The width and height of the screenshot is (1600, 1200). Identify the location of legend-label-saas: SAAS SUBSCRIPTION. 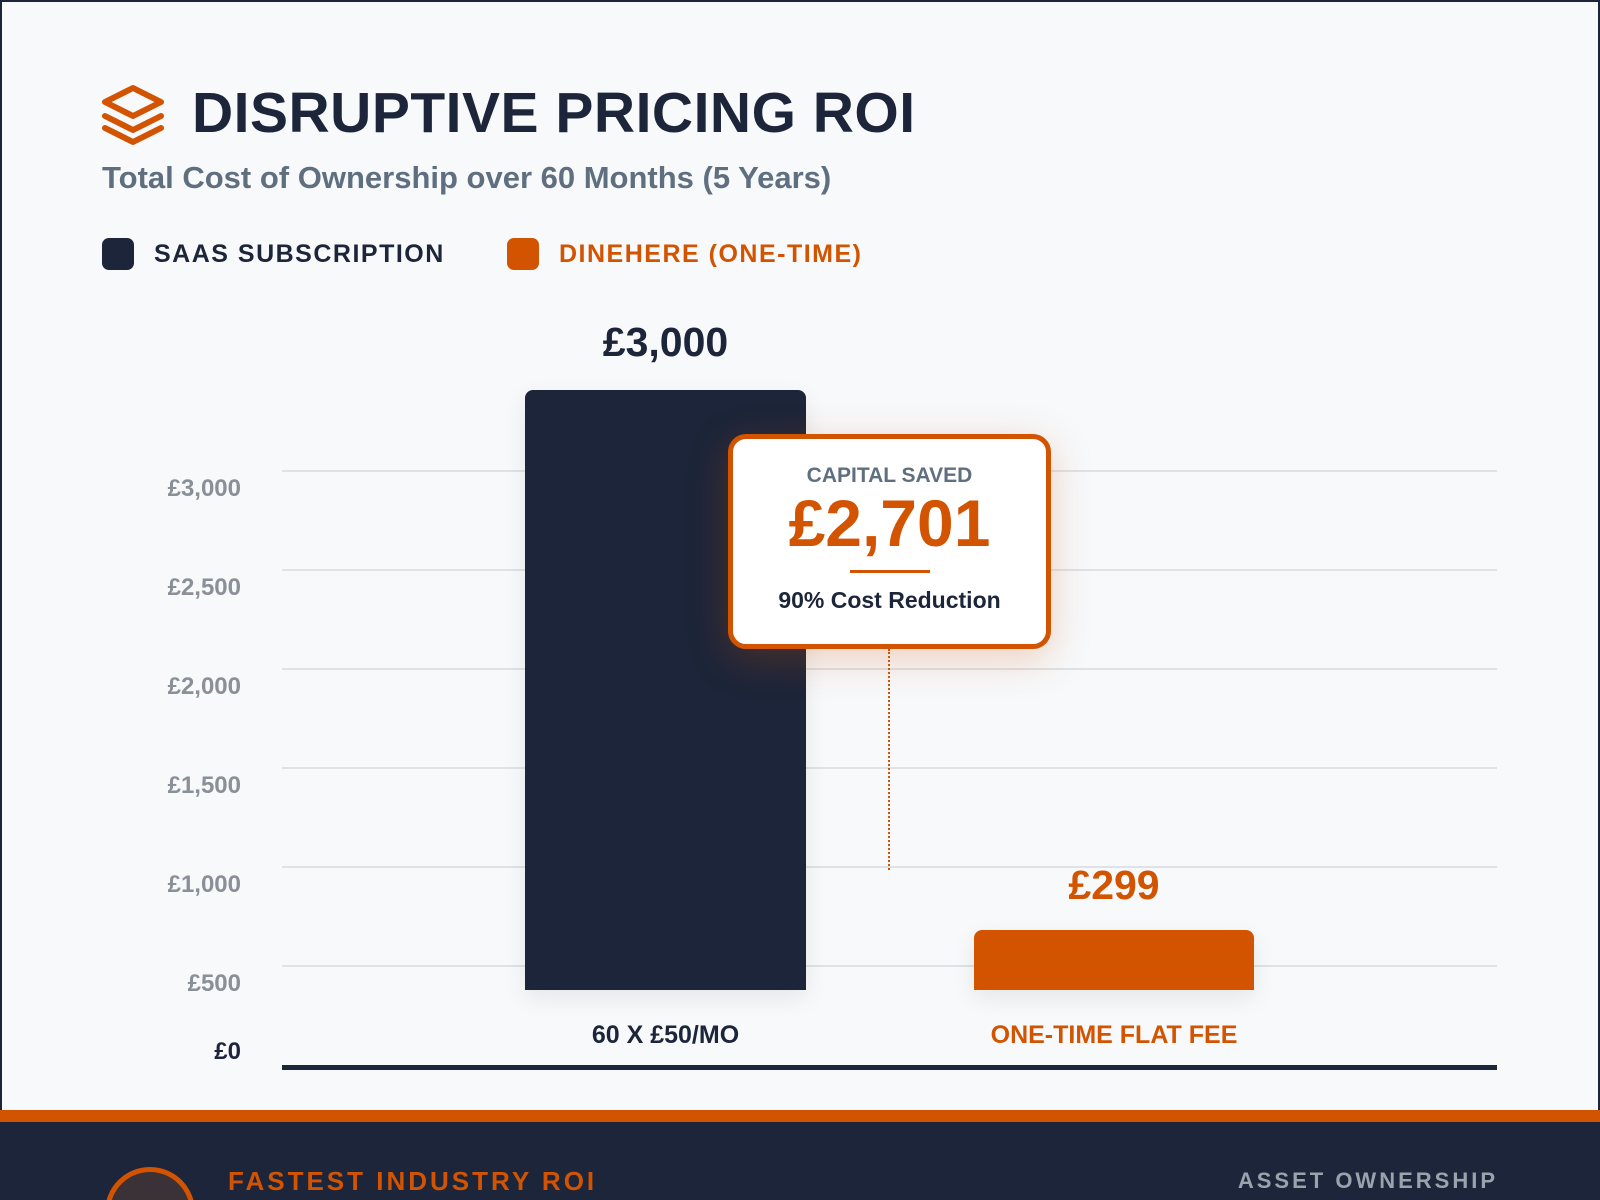
(299, 253).